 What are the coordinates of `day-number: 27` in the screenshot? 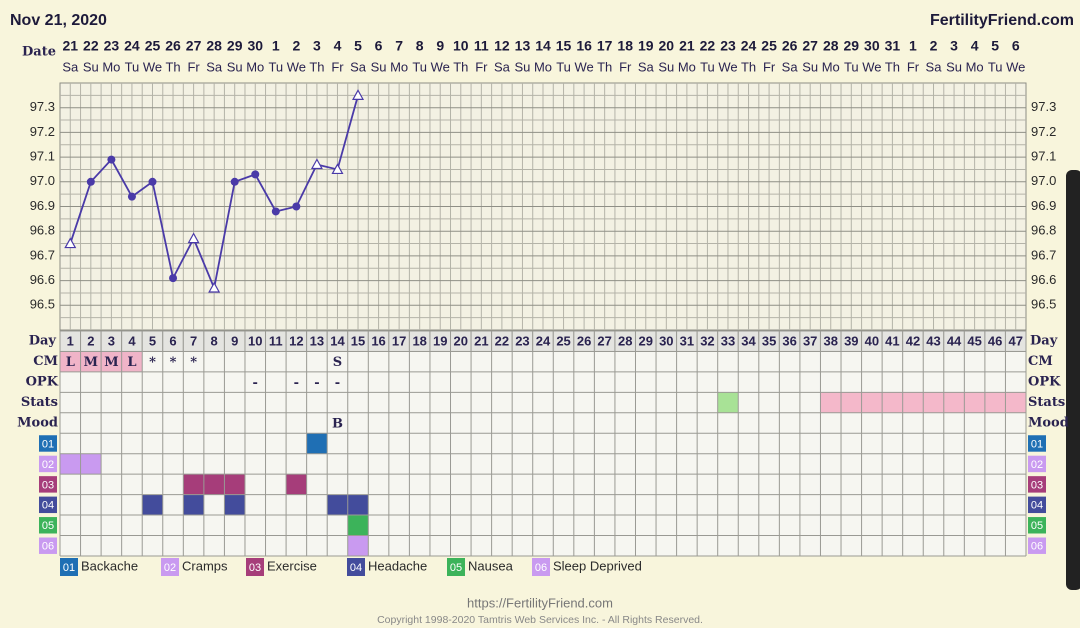 It's located at (604, 341).